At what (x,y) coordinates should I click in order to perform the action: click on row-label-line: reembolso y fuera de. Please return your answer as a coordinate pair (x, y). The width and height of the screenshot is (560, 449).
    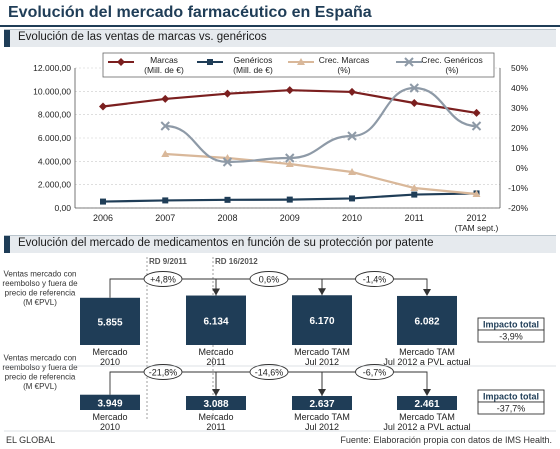
    Looking at the image, I should click on (40, 283).